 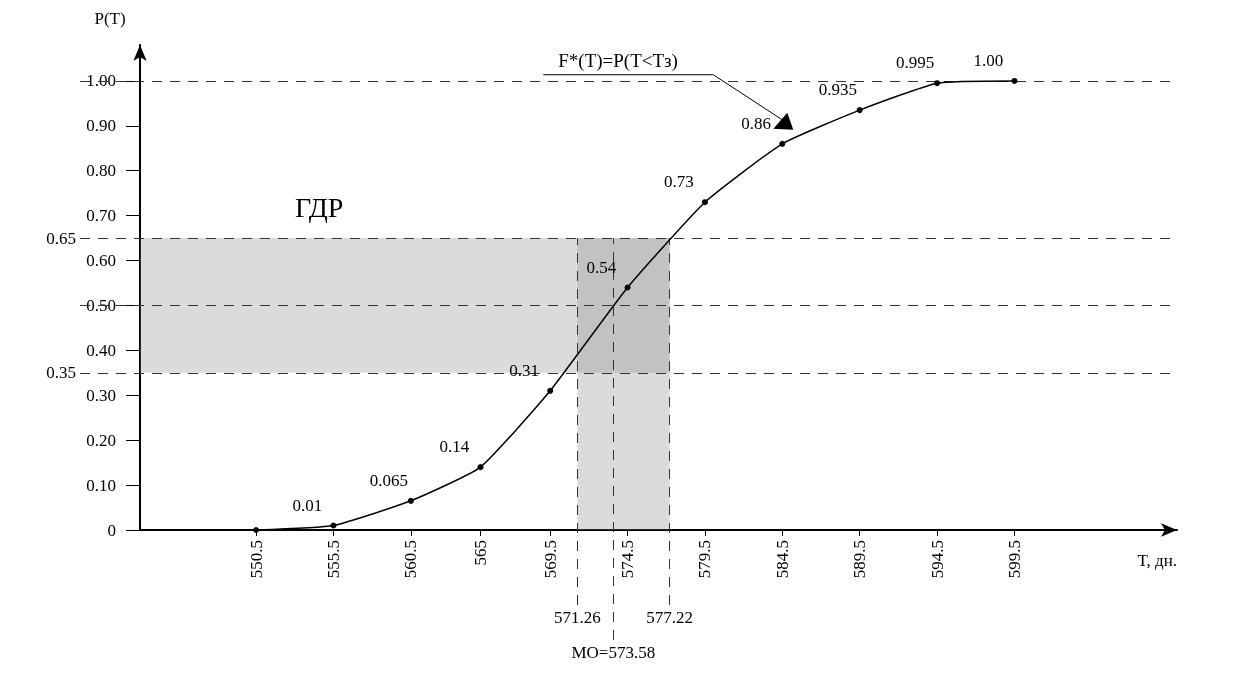 What do you see at coordinates (101, 485) in the screenshot?
I see `y-tick-label: 0.10` at bounding box center [101, 485].